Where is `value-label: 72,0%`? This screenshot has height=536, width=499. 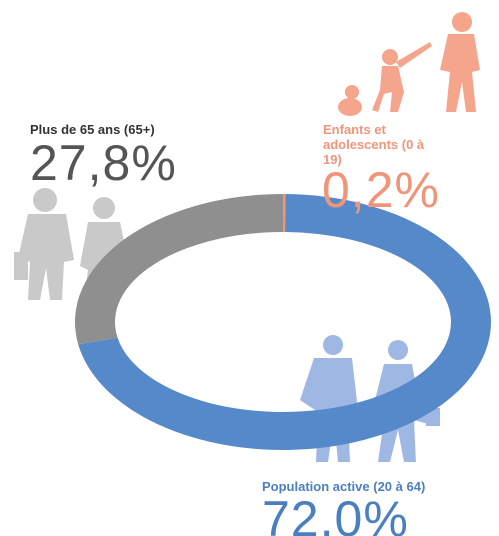 value-label: 72,0% is located at coordinates (335, 513).